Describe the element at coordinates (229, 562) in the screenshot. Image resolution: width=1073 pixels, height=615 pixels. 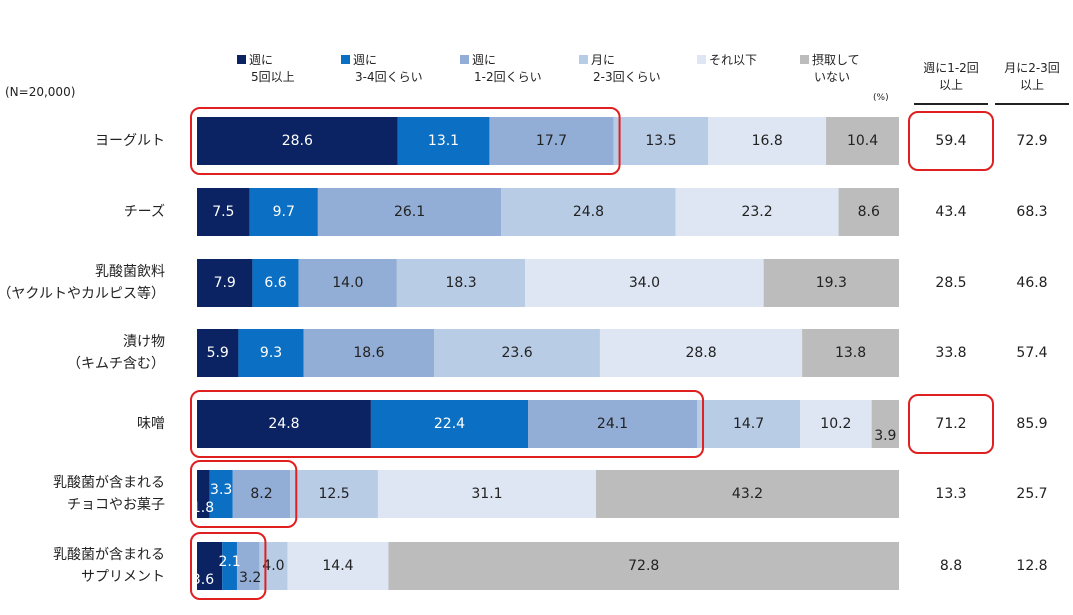
I see `data-label: 2.1` at that location.